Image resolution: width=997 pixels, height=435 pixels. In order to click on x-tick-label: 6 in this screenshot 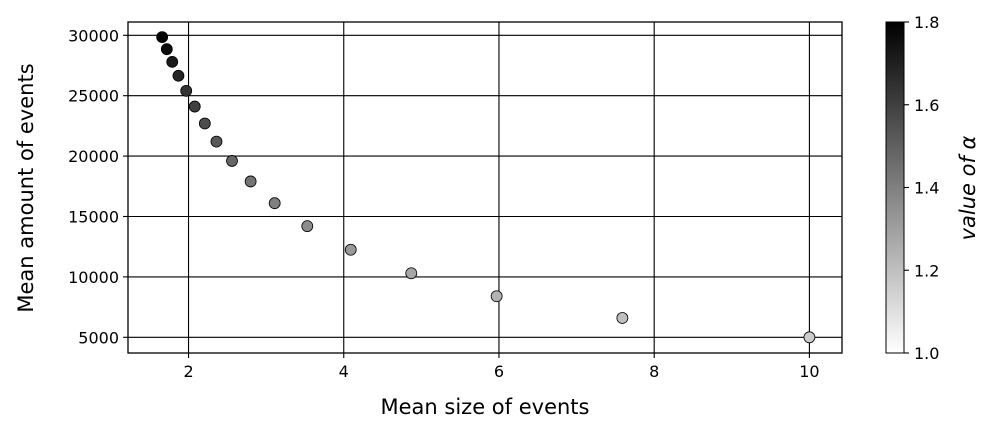, I will do `click(499, 371)`.